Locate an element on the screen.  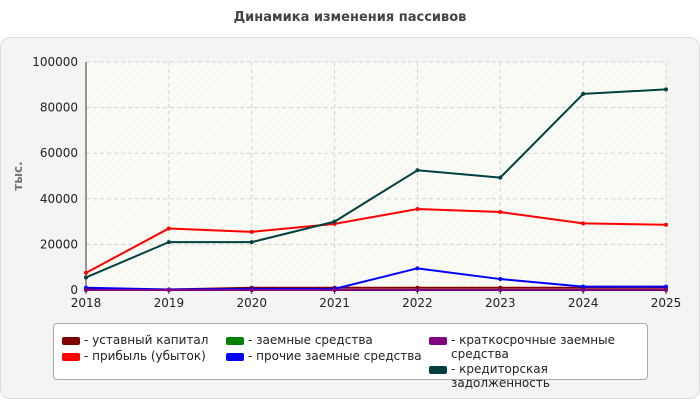
y-tick-label: 80000 is located at coordinates (59, 108).